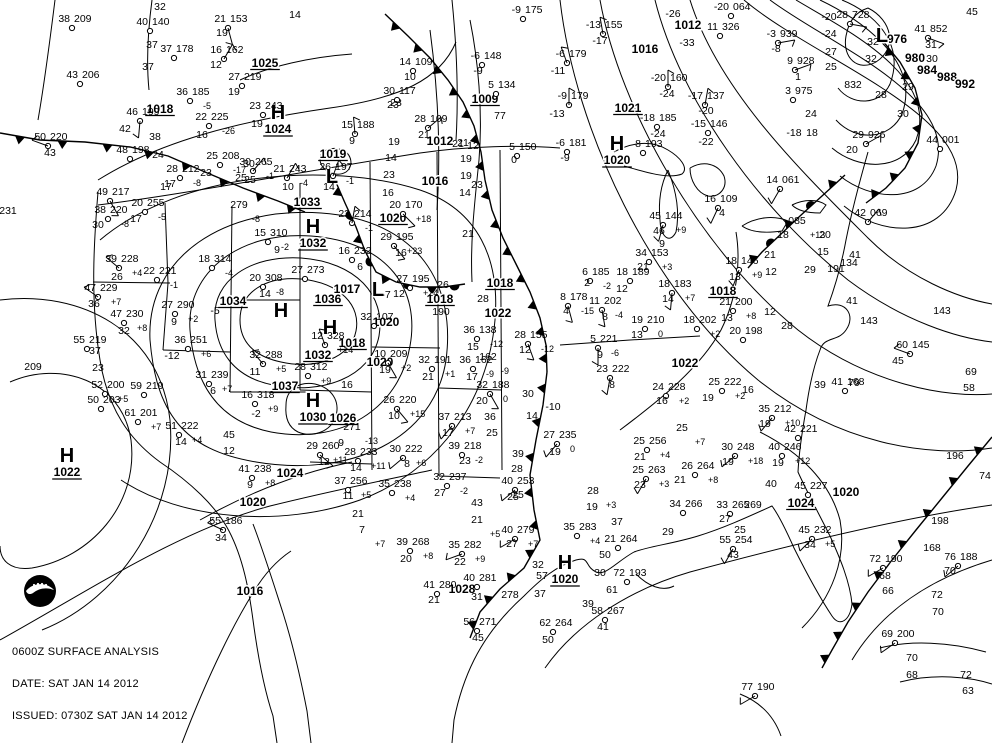 The image size is (992, 743). Describe the element at coordinates (356, 468) in the screenshot. I see `svg-text: 14` at that location.